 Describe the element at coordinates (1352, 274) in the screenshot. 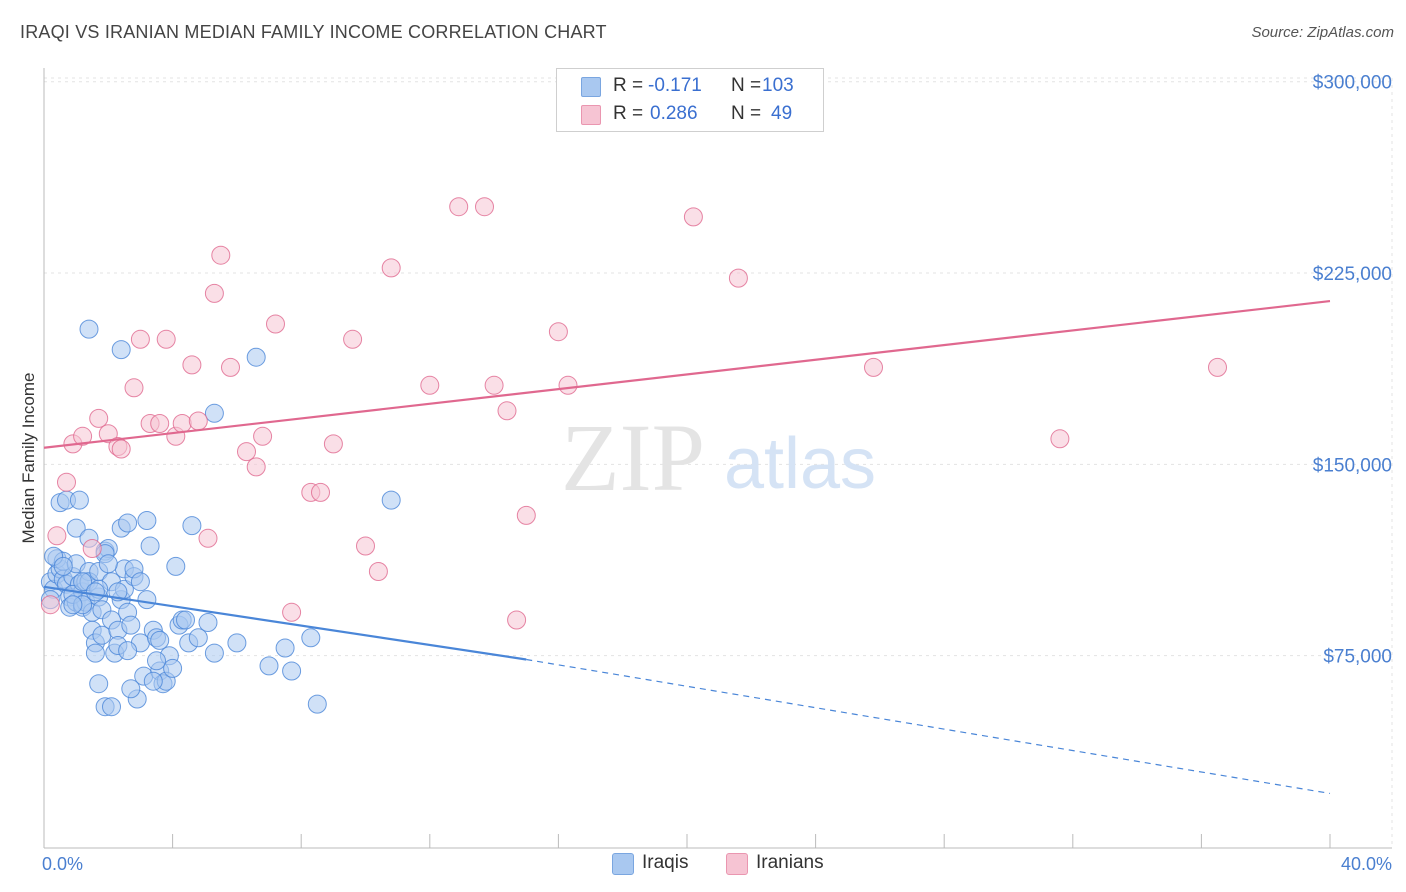

I see `y-tick-label: $225,000` at that location.